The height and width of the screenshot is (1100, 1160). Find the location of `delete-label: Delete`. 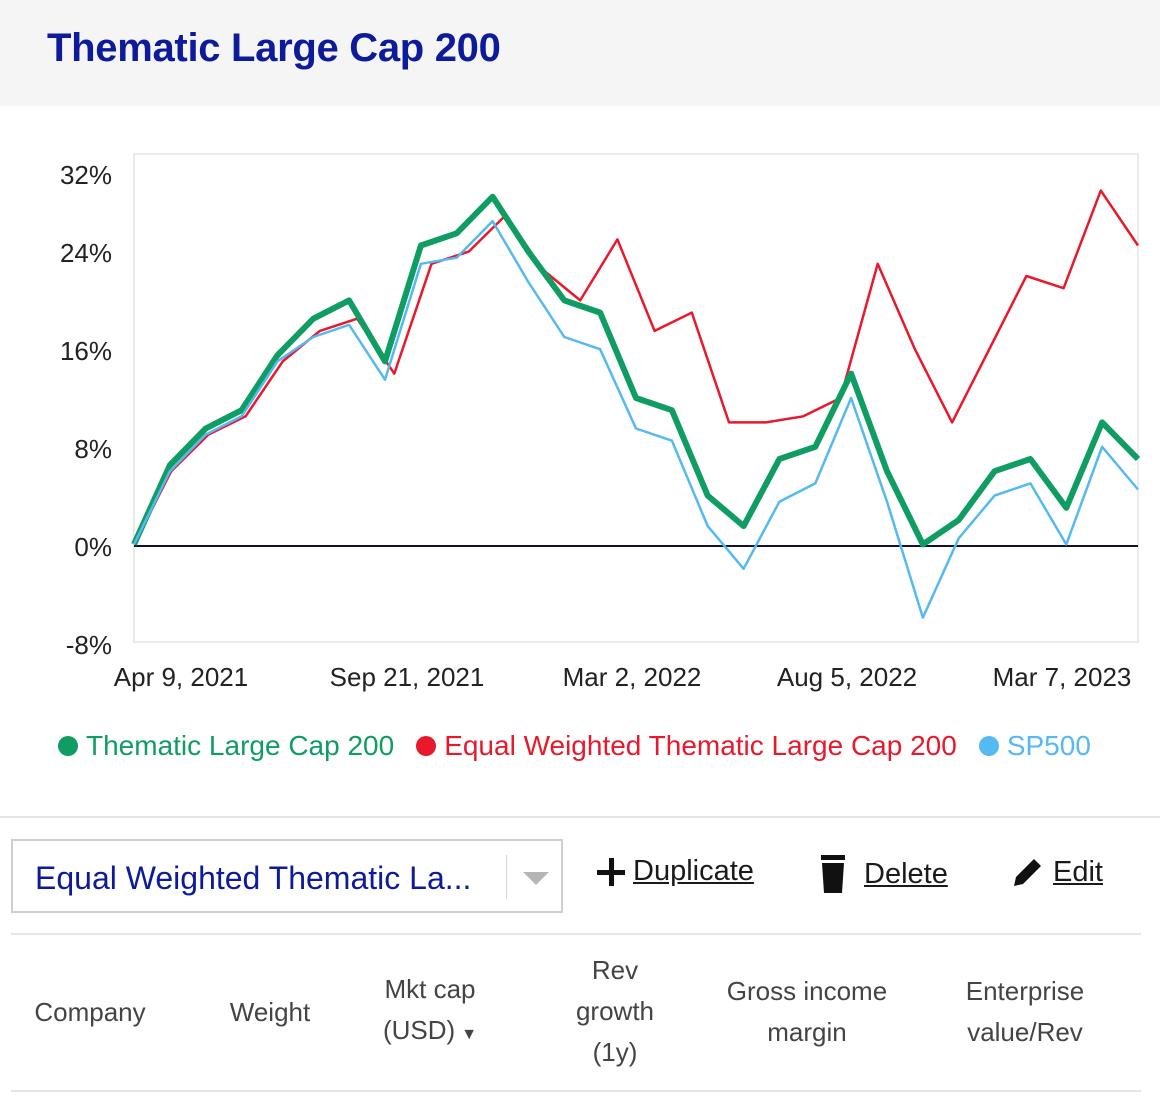

delete-label: Delete is located at coordinates (906, 873).